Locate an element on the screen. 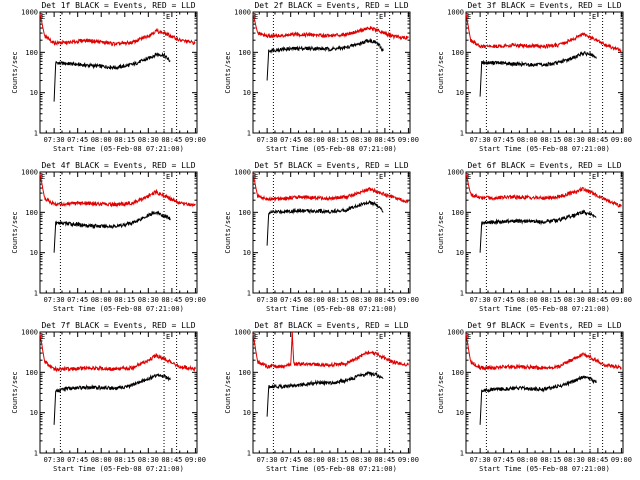 The width and height of the screenshot is (640, 480). panel-title: Det 3f BLACK = Events, RED = LLD is located at coordinates (544, 5).